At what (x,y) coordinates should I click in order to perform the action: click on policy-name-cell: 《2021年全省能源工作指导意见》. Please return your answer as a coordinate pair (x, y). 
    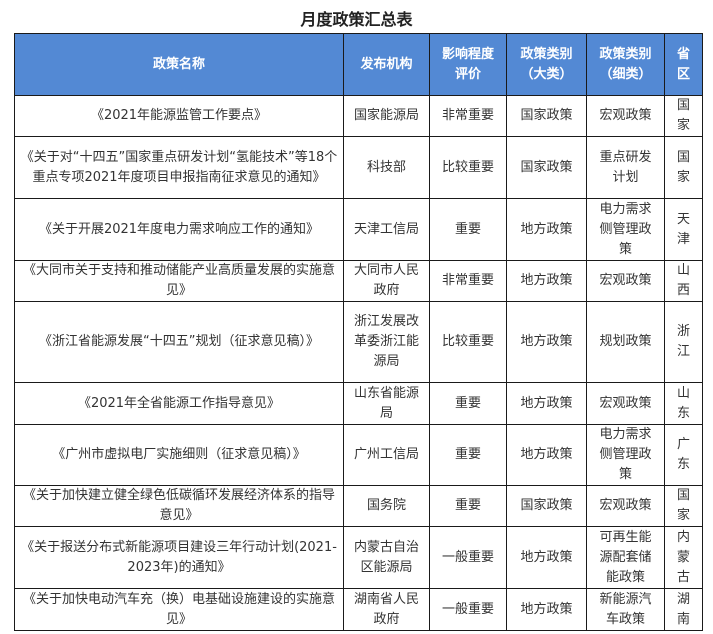
    Looking at the image, I should click on (179, 403).